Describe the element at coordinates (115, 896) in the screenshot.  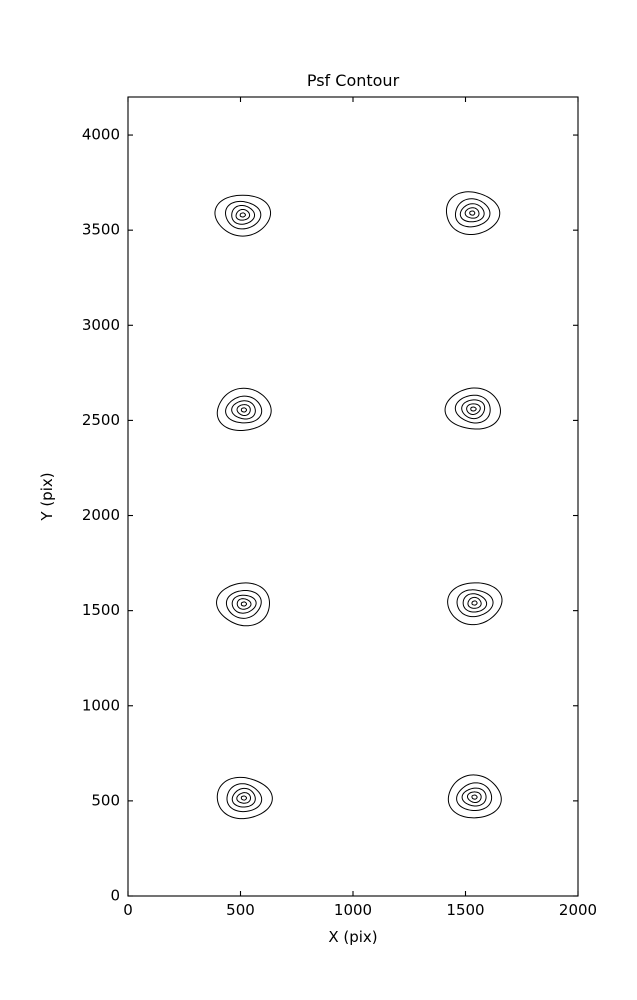
I see `y-tick-label: 0` at that location.